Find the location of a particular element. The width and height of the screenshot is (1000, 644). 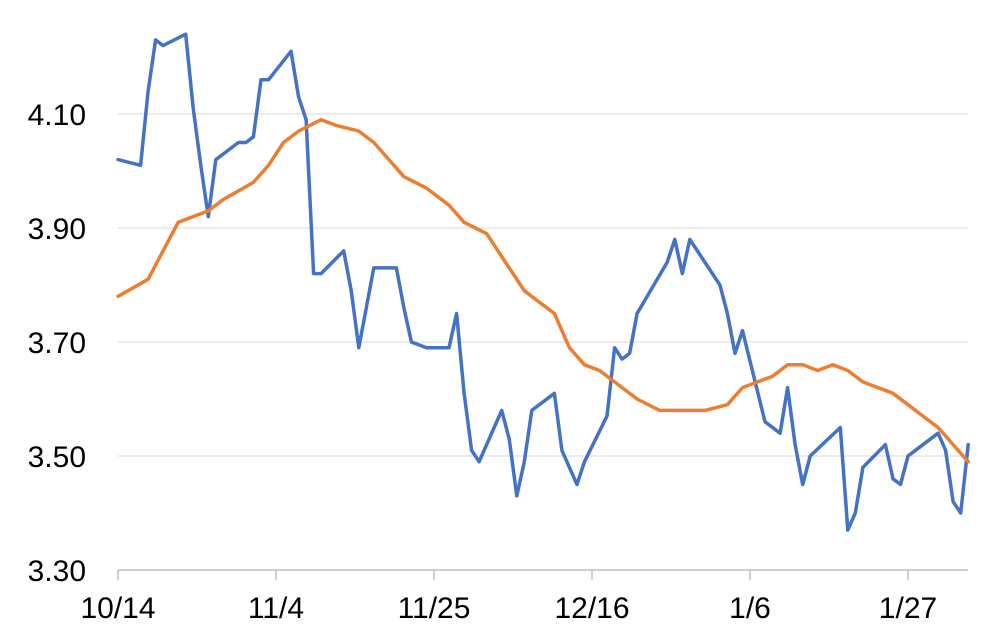

y-tick-label: 3.50 is located at coordinates (57, 457).